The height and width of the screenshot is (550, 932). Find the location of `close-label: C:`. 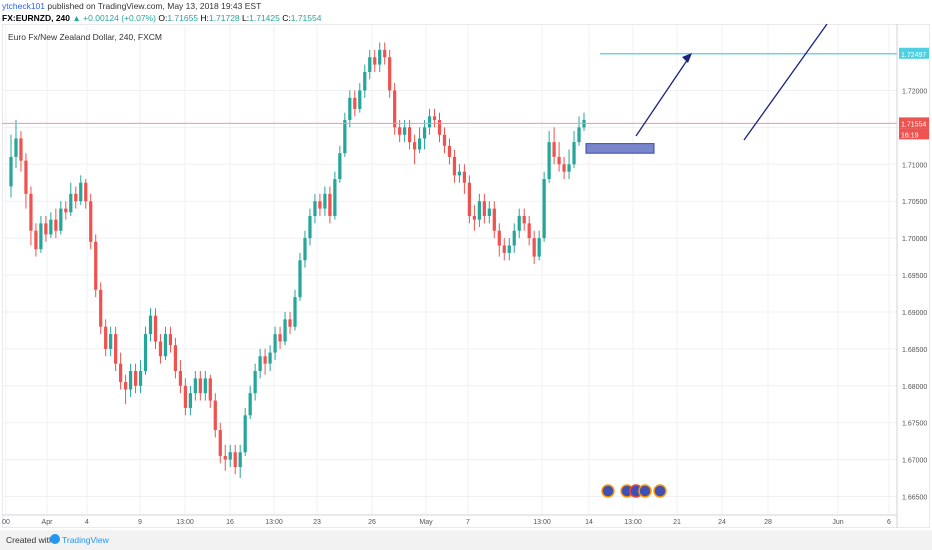

close-label: C: is located at coordinates (286, 18).